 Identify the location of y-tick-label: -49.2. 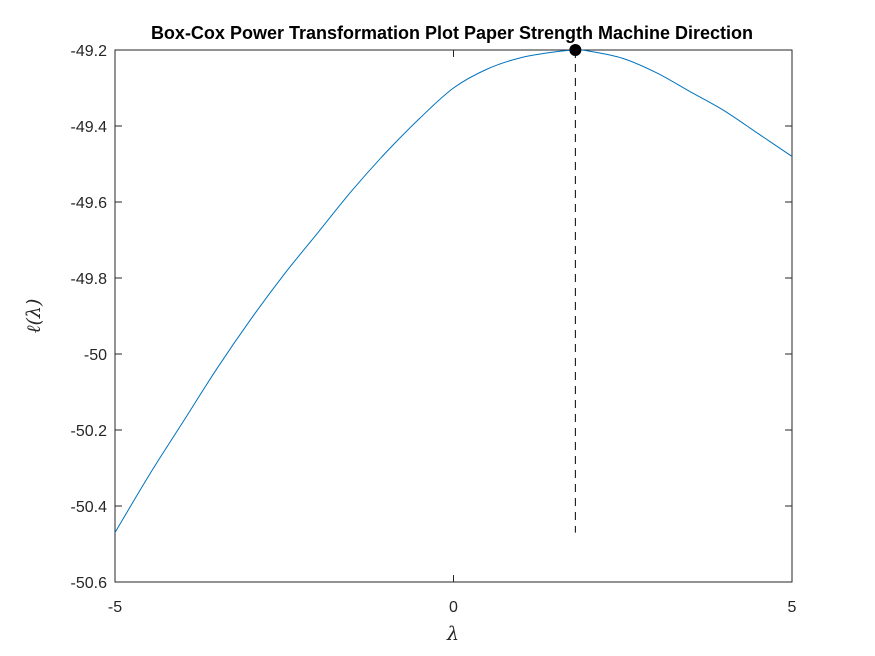
(89, 51).